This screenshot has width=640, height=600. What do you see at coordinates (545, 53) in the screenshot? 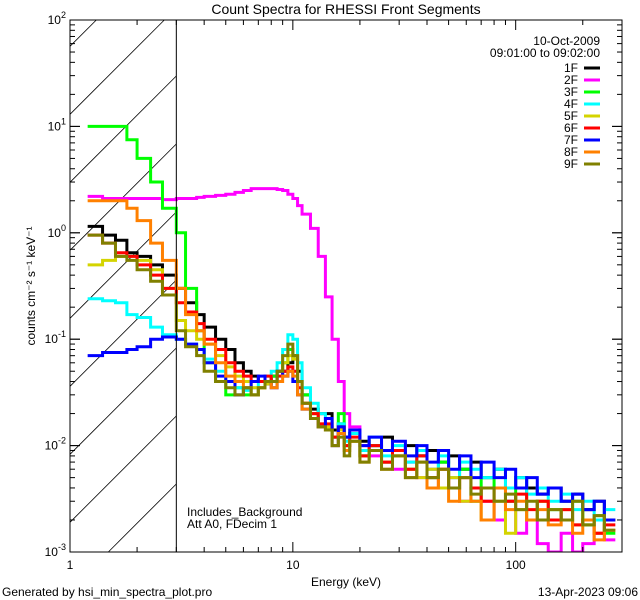
I see `time-range-label: 09:01:00 to 09:02:00` at bounding box center [545, 53].